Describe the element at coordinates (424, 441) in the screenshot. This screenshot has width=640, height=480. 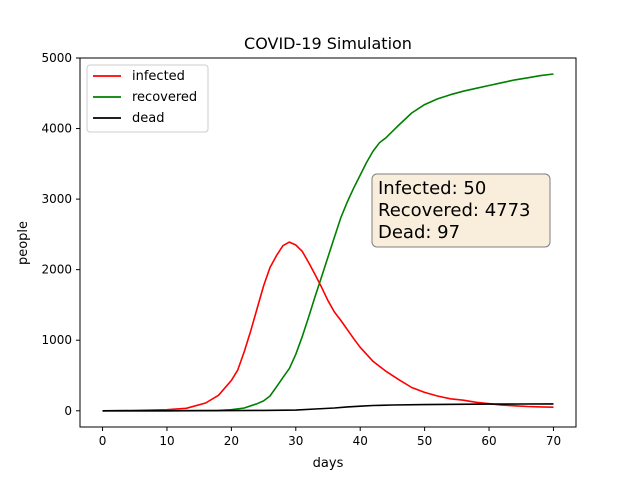
I see `x-tick-label: 50` at that location.